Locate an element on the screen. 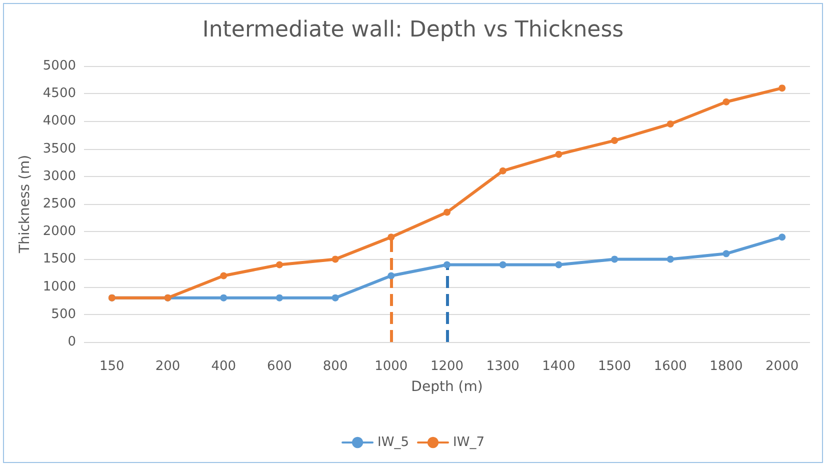  y-tick-label: 1000 is located at coordinates (59, 286).